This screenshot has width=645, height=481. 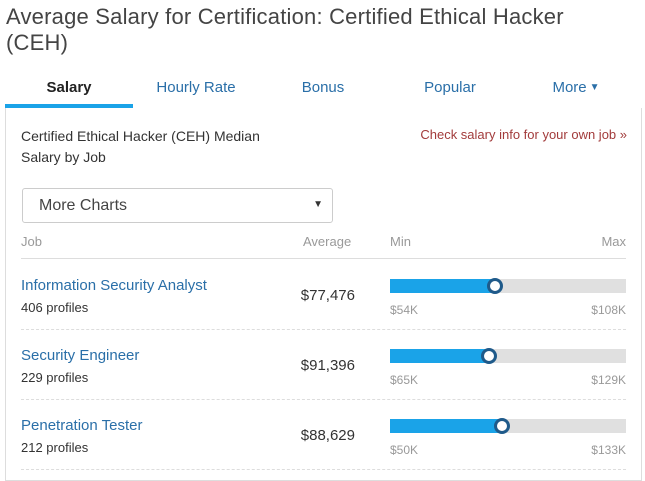 I want to click on max-salary-label: $129K, so click(x=608, y=380).